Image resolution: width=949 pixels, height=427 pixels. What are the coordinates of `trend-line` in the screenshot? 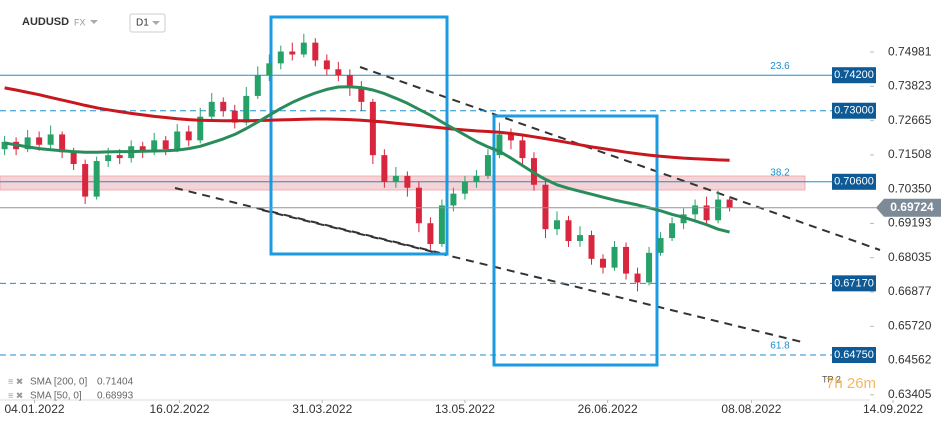 It's located at (307, 220).